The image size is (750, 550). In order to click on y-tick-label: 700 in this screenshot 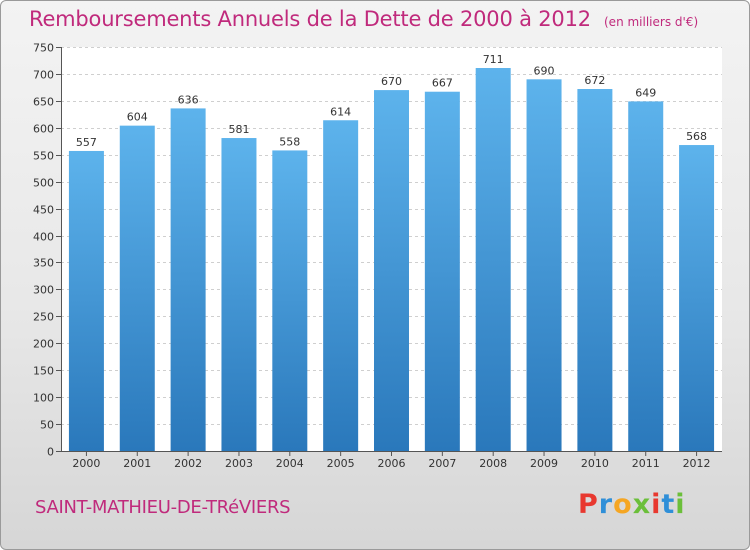, I will do `click(43, 75)`.